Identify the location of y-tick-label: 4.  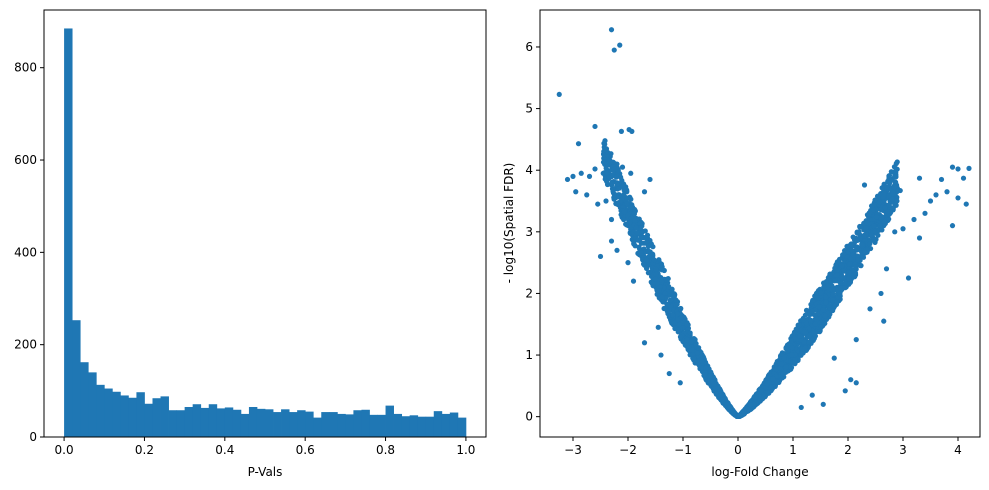
(529, 170).